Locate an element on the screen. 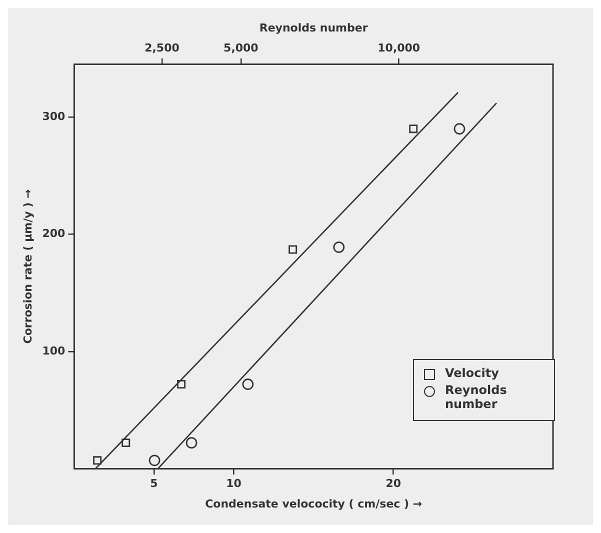 This screenshot has height=533, width=601. x2-axis-title: Reynolds number is located at coordinates (313, 27).